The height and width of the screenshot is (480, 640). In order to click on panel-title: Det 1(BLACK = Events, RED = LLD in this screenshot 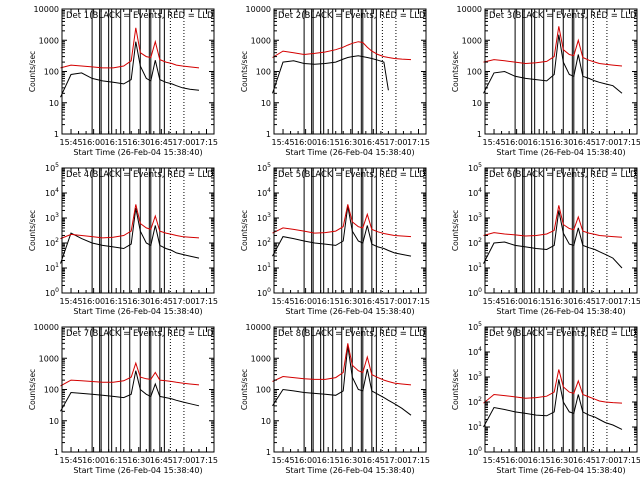, I will do `click(140, 16)`.